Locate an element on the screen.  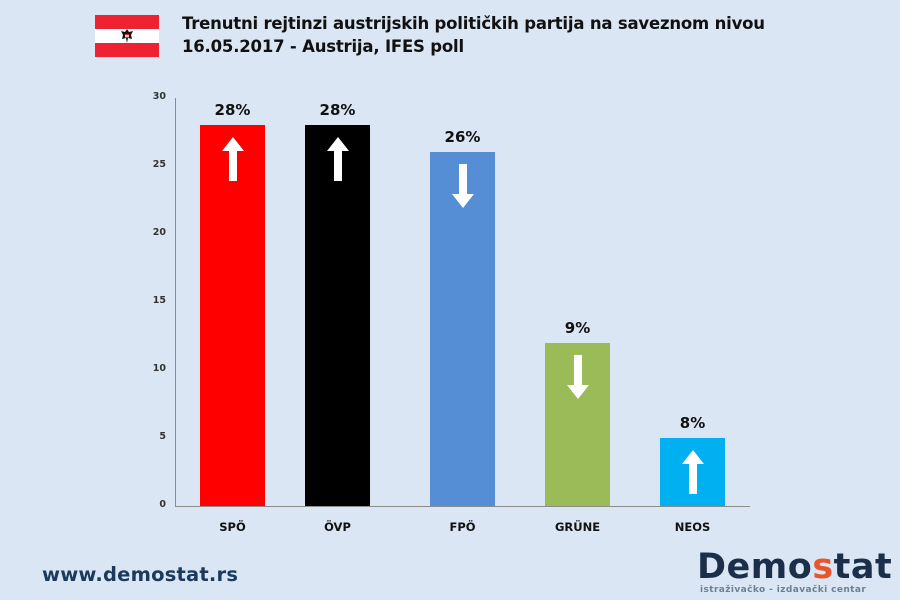
y-tick-label: 0 is located at coordinates (162, 504).